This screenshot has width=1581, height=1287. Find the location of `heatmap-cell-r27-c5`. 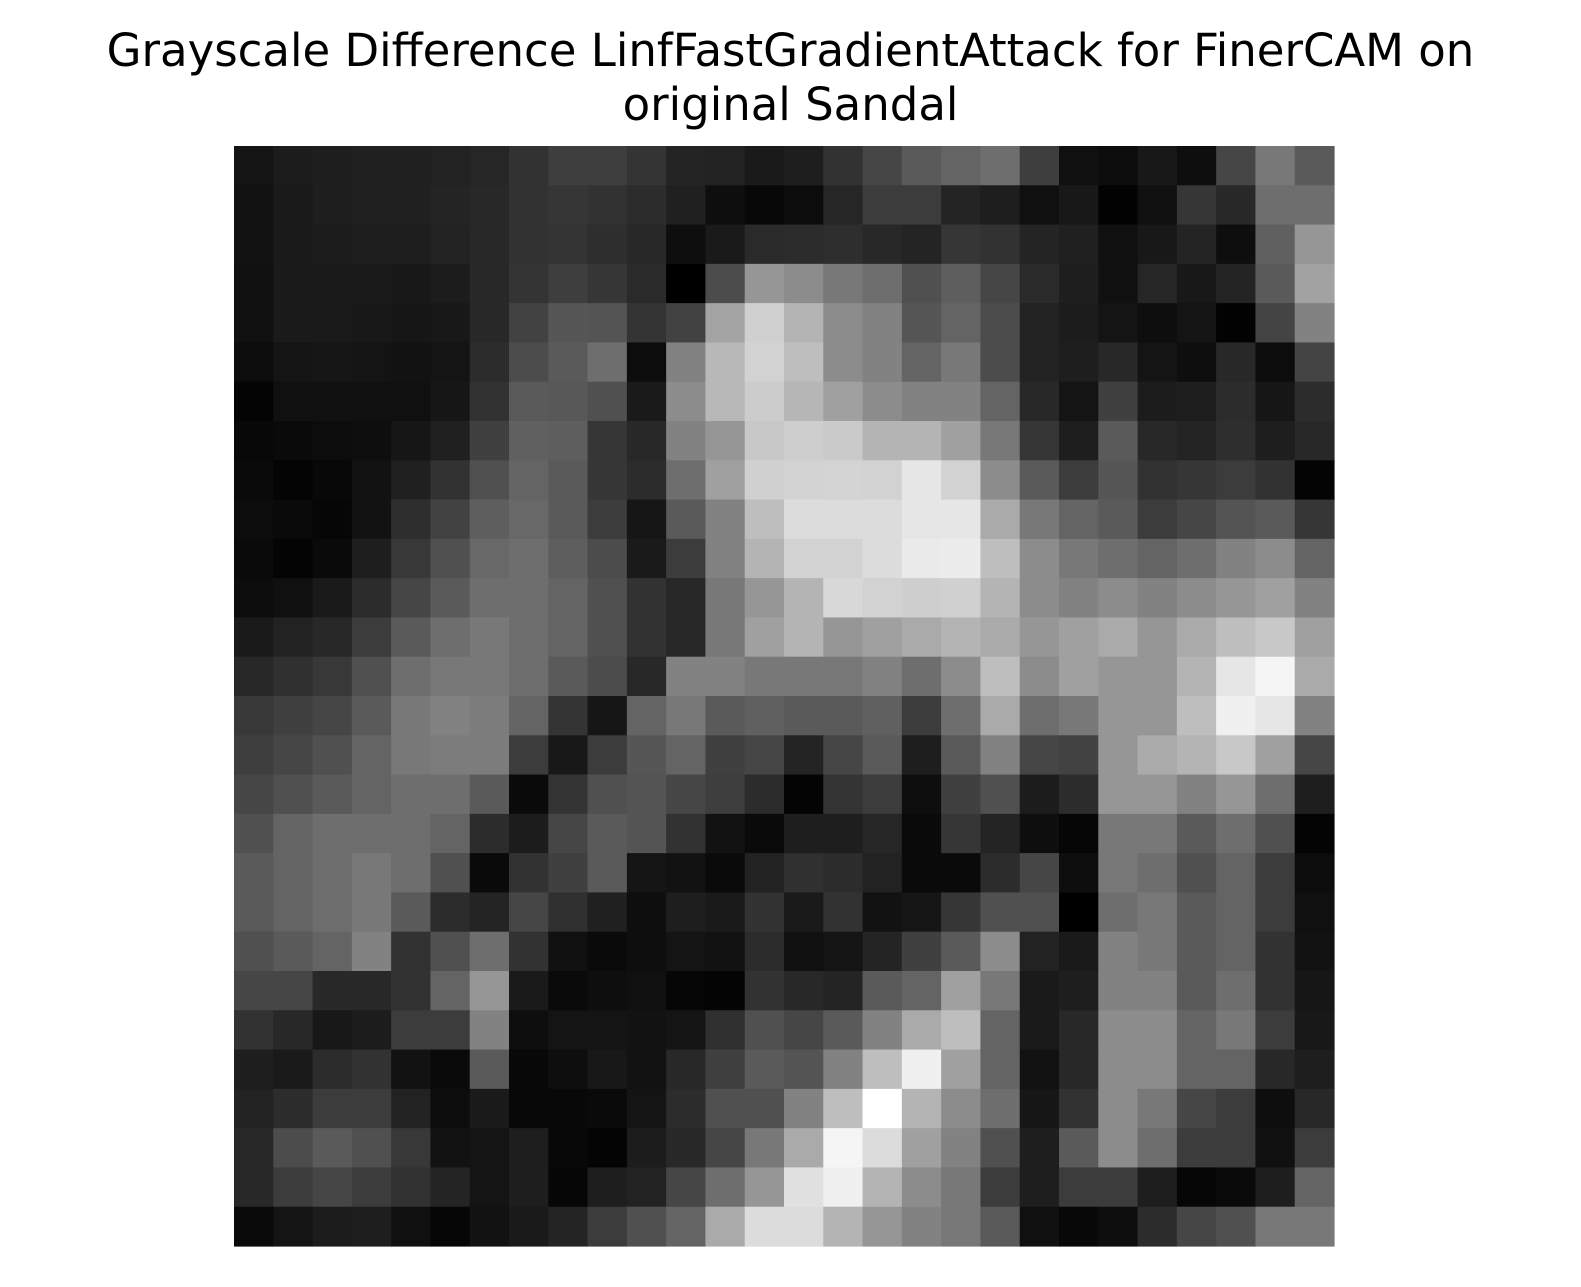

heatmap-cell-r27-c5 is located at coordinates (450, 1226).